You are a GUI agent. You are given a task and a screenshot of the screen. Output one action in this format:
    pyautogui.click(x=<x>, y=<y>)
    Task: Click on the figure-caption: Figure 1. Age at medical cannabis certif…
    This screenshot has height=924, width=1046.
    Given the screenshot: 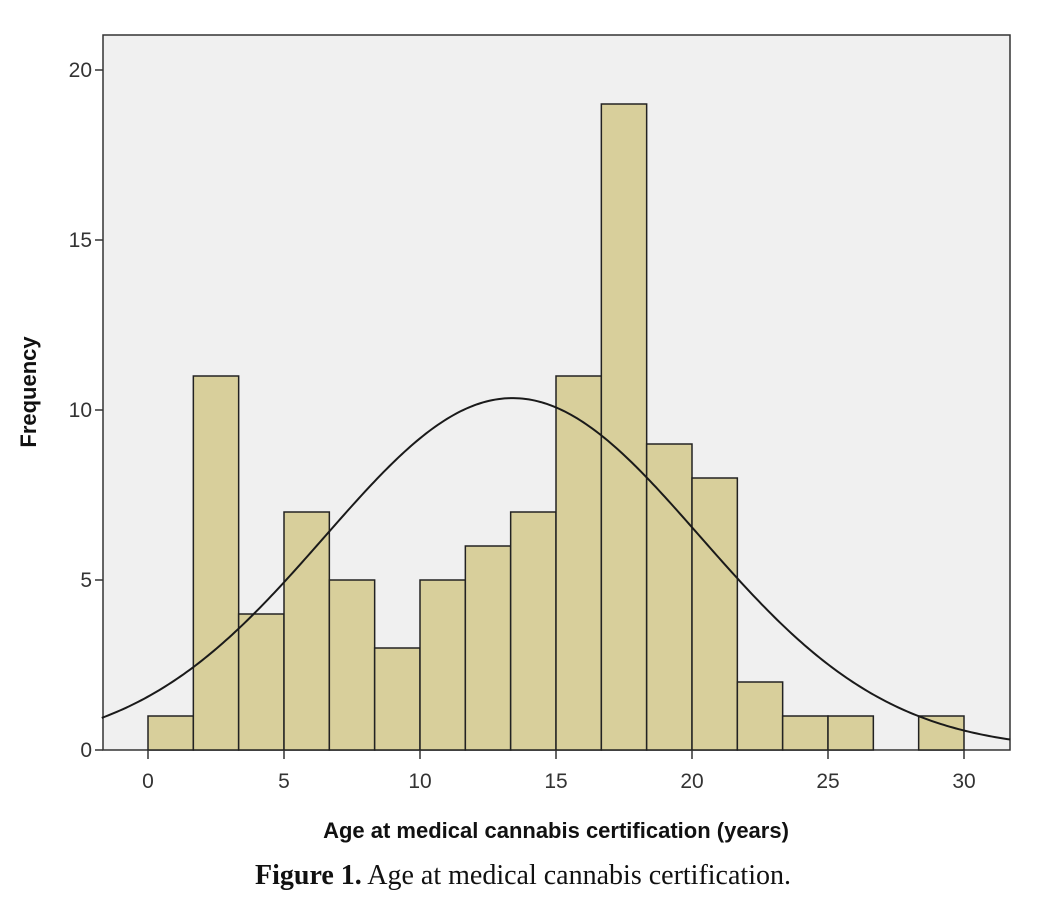 What is the action you would take?
    pyautogui.click(x=523, y=876)
    